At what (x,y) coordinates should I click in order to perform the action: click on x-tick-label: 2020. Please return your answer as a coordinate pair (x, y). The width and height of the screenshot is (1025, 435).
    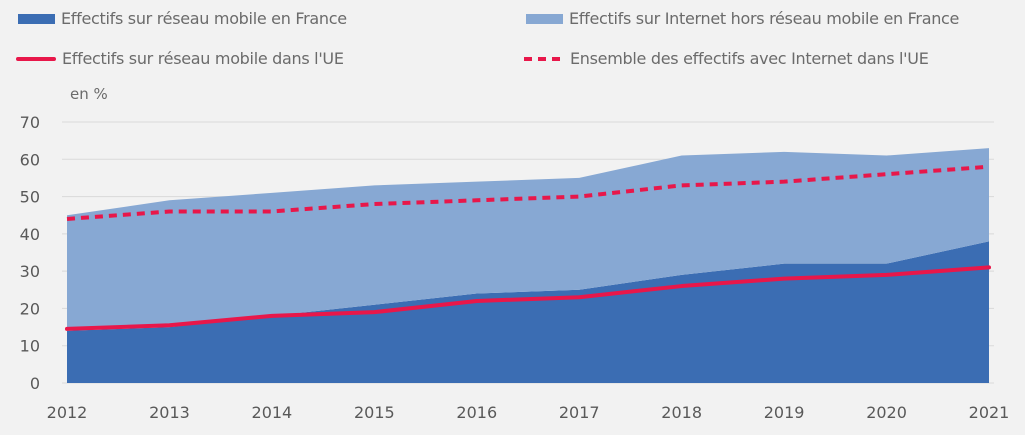
    Looking at the image, I should click on (886, 412).